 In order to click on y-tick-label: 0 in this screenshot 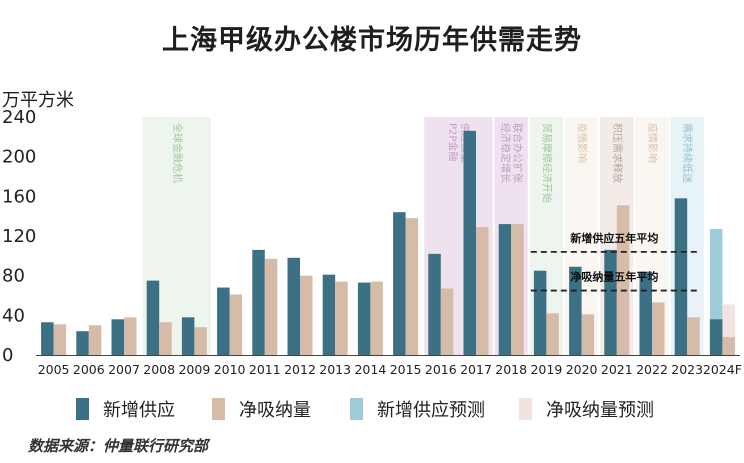, I will do `click(7, 355)`.